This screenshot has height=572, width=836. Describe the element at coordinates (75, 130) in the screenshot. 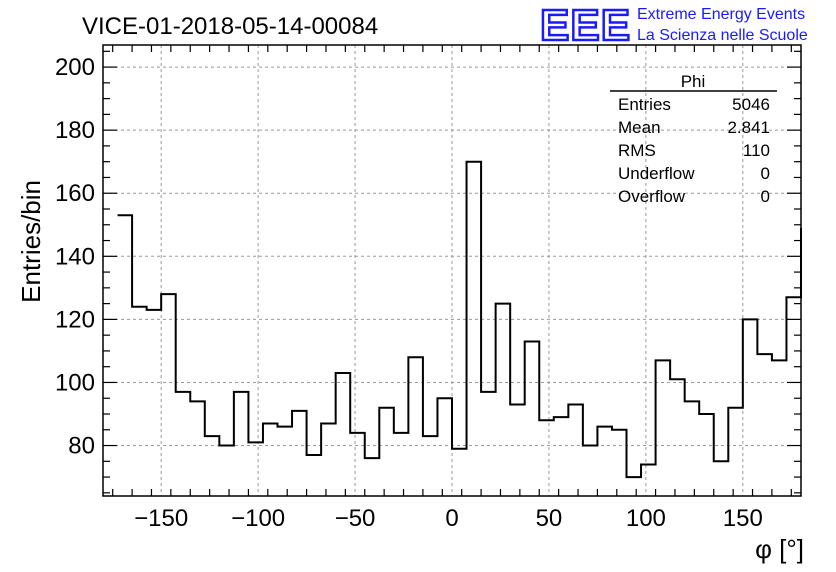

I see `y-tick-label: 180` at that location.